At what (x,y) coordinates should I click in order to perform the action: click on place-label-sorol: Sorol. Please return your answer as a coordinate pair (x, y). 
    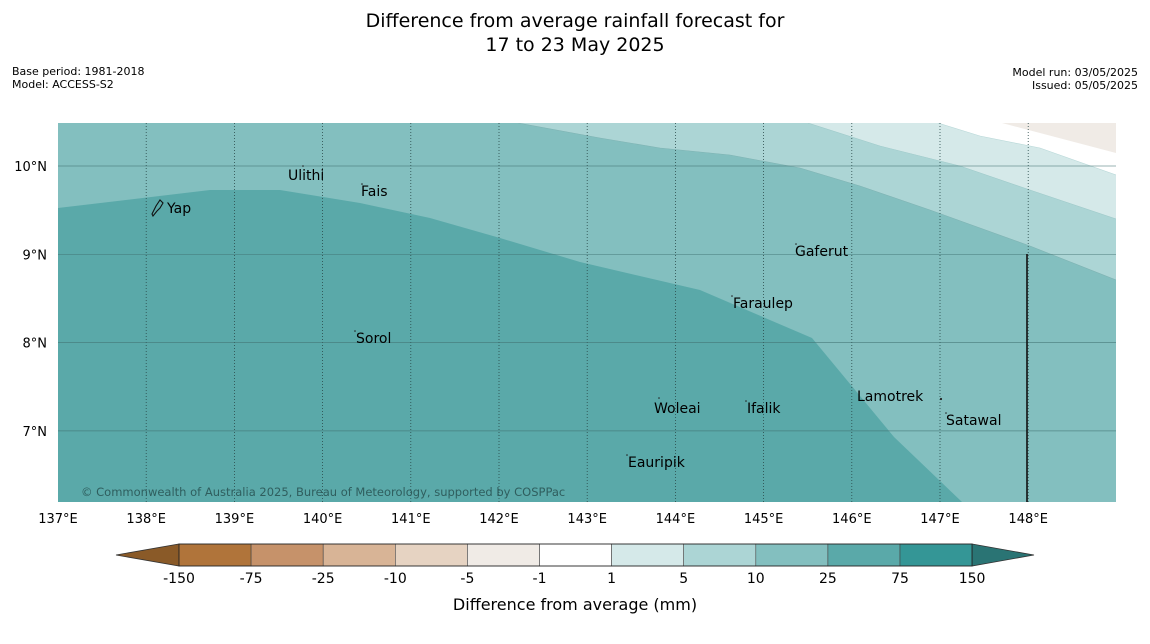
    Looking at the image, I should click on (373, 339).